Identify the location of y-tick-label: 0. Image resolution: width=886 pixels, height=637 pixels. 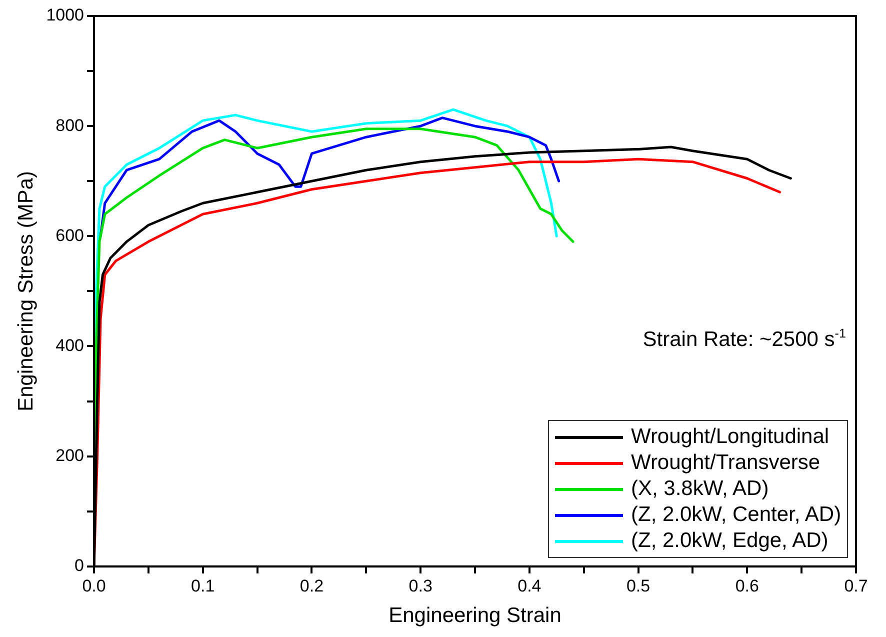
(79, 566).